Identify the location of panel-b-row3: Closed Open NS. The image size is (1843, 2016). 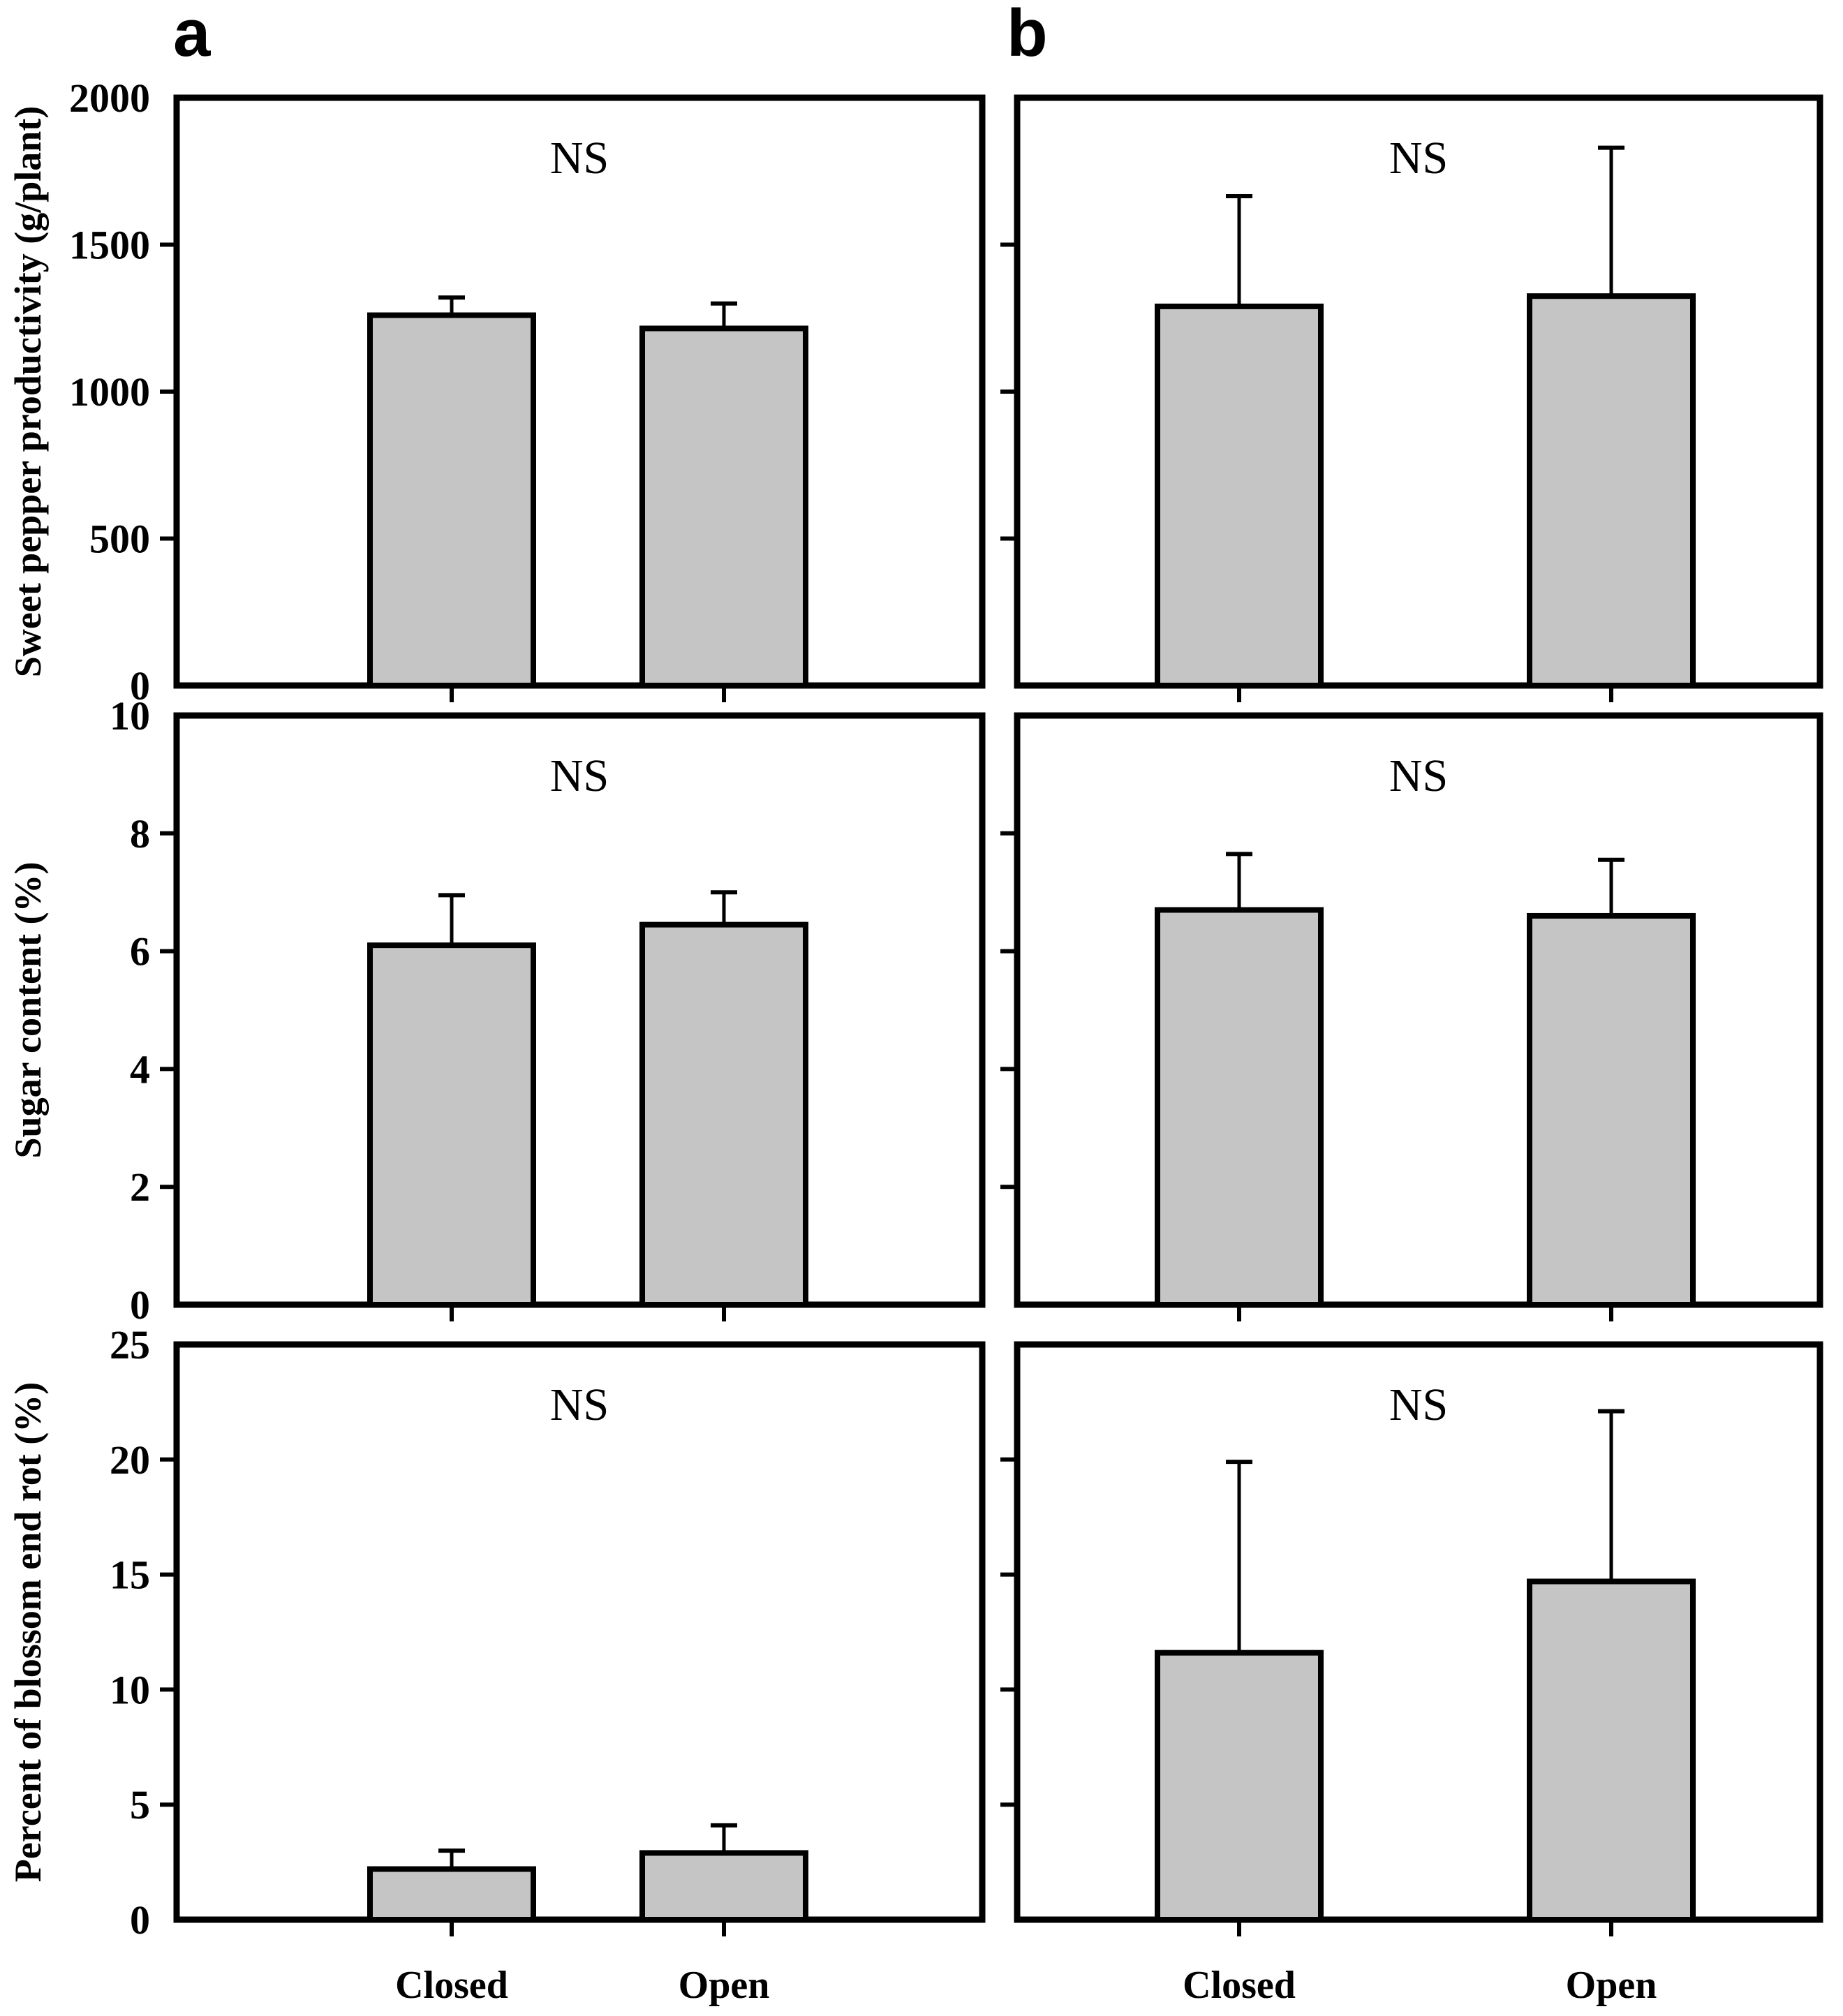
(1411, 1674).